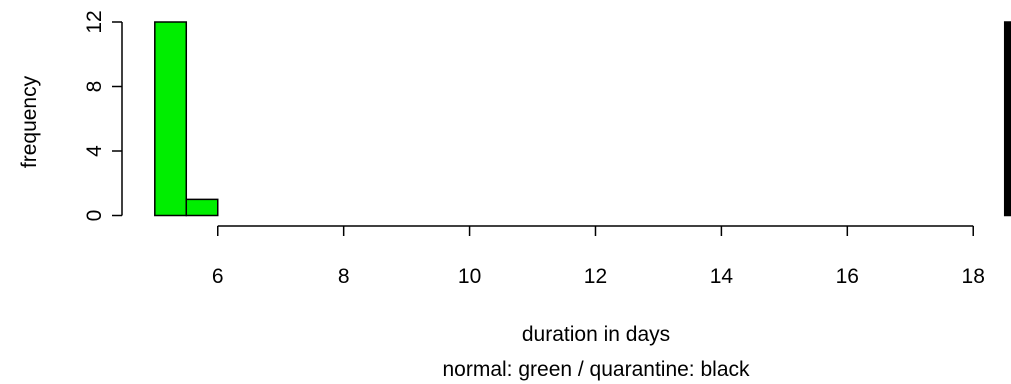 This screenshot has height=384, width=1011. Describe the element at coordinates (722, 276) in the screenshot. I see `x-tick-label: 14` at that location.